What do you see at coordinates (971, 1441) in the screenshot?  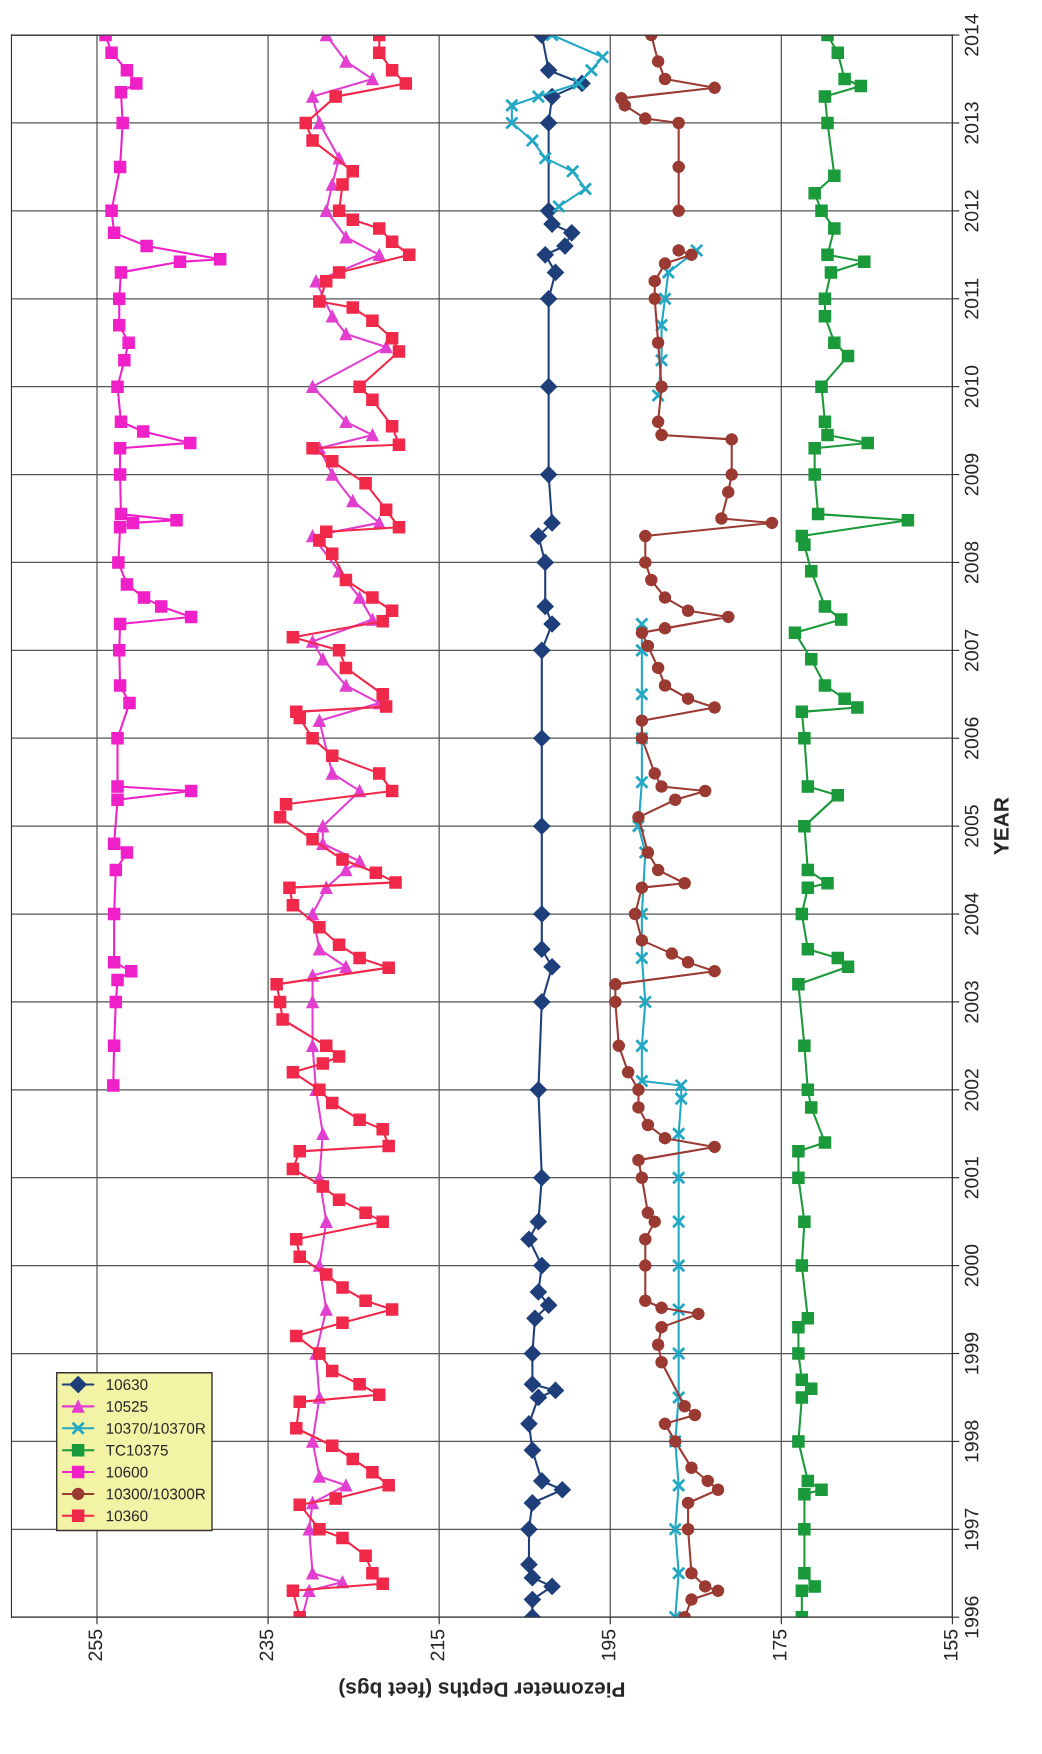 I see `y-tick-label: 1998` at bounding box center [971, 1441].